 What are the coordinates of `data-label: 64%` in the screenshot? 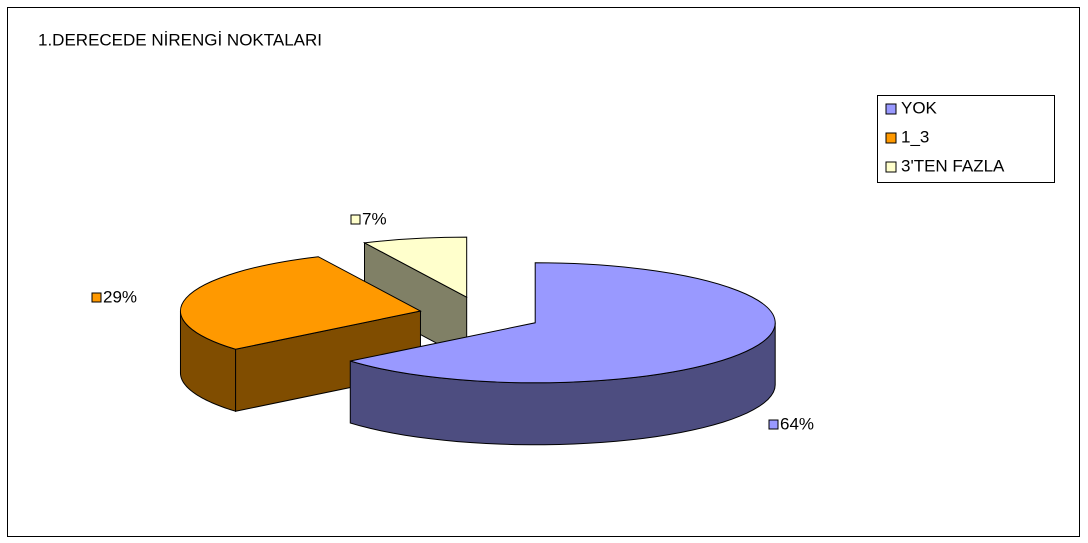 It's located at (797, 423).